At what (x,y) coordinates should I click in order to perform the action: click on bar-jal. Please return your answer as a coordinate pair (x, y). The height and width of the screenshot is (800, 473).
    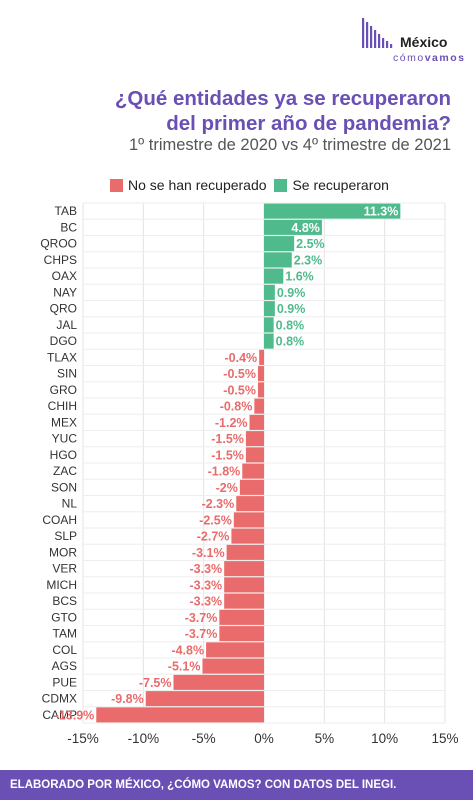
    Looking at the image, I should click on (269, 325).